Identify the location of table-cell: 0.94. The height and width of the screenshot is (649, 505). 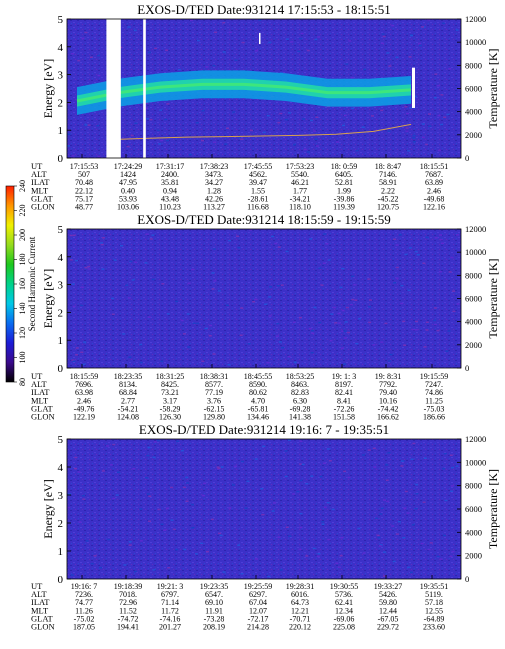
(170, 190).